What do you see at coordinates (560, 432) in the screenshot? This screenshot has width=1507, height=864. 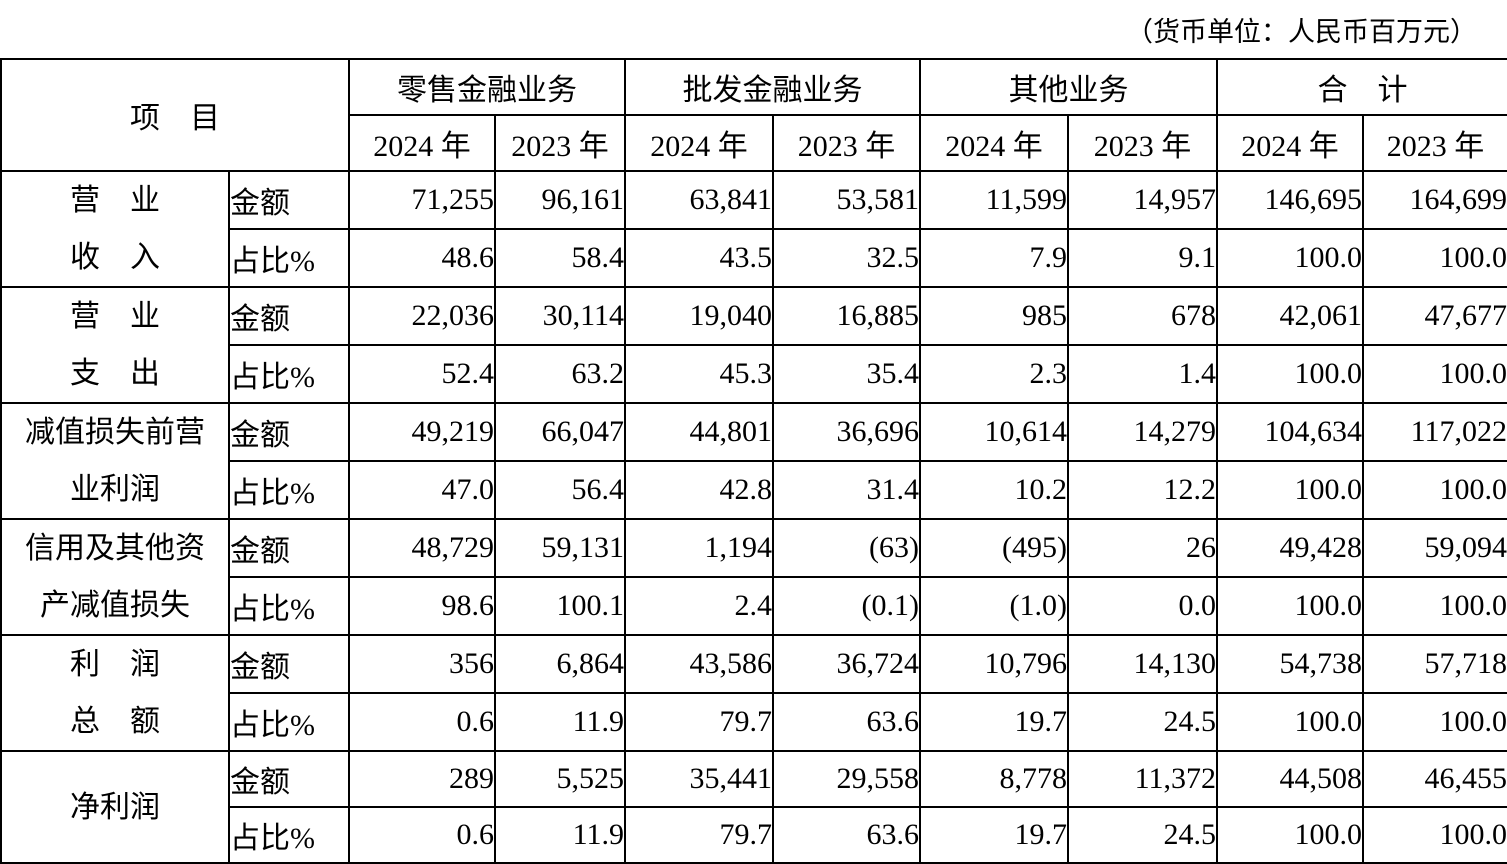 I see `data-cell: 66,047` at bounding box center [560, 432].